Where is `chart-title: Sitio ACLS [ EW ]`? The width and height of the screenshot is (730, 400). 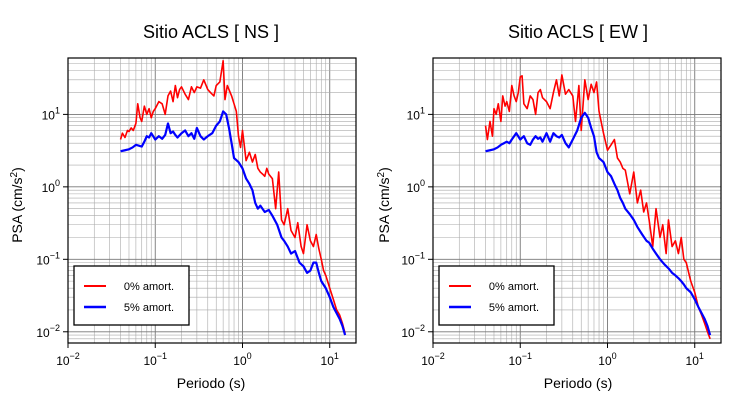
chart-title: Sitio ACLS [ EW ] is located at coordinates (578, 32).